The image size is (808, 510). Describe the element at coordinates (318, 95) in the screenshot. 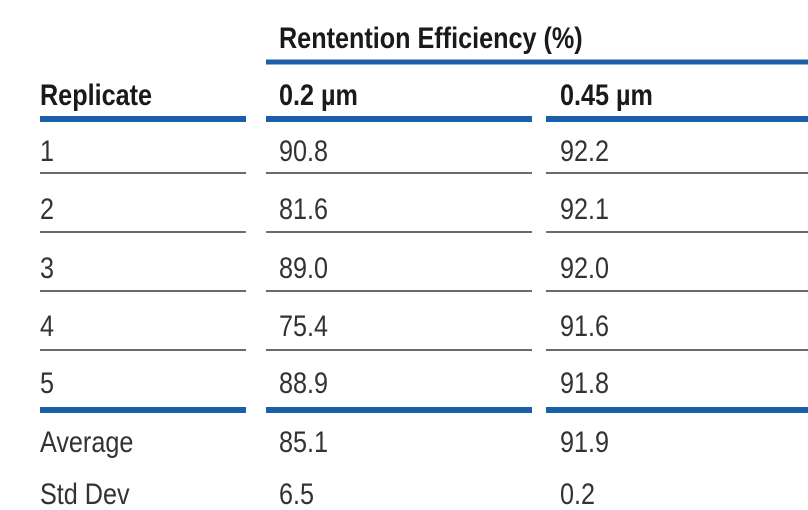

I see `header-cell: 0.2 µm` at that location.